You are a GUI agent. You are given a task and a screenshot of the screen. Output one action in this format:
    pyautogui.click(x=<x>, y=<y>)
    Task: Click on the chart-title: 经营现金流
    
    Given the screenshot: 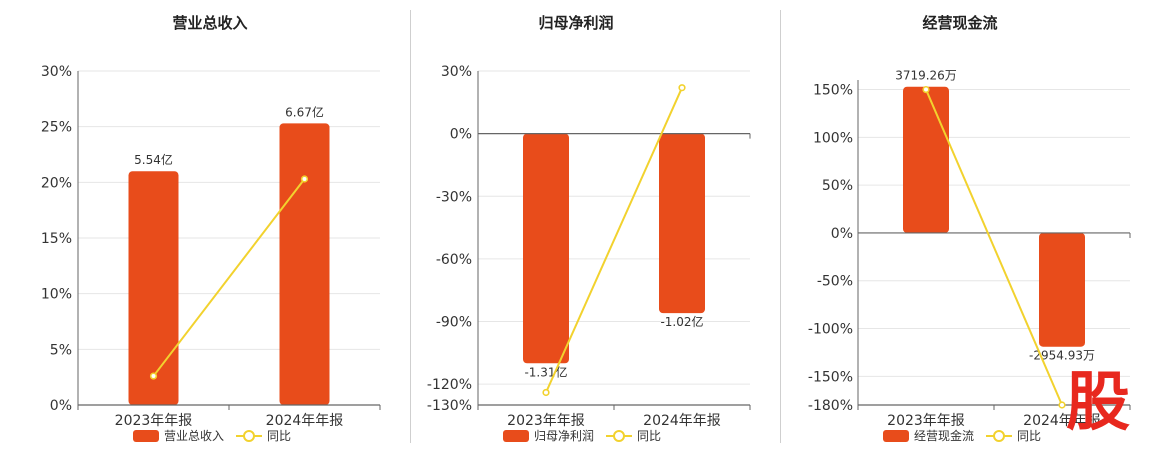 What is the action you would take?
    pyautogui.click(x=959, y=23)
    